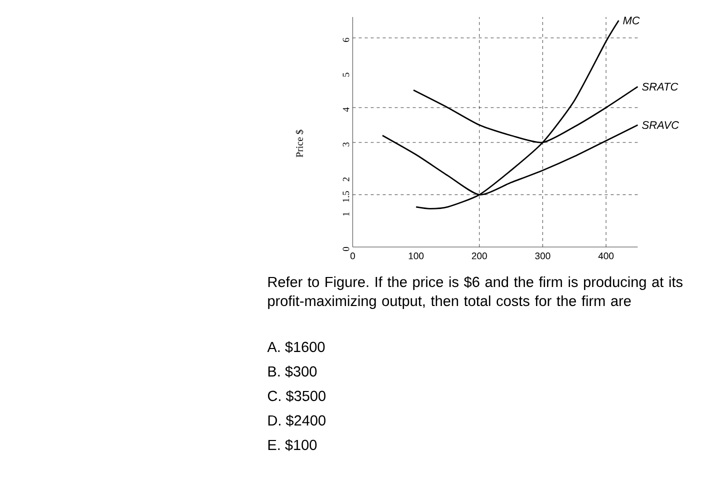  What do you see at coordinates (297, 420) in the screenshot?
I see `text: D. $2400` at bounding box center [297, 420].